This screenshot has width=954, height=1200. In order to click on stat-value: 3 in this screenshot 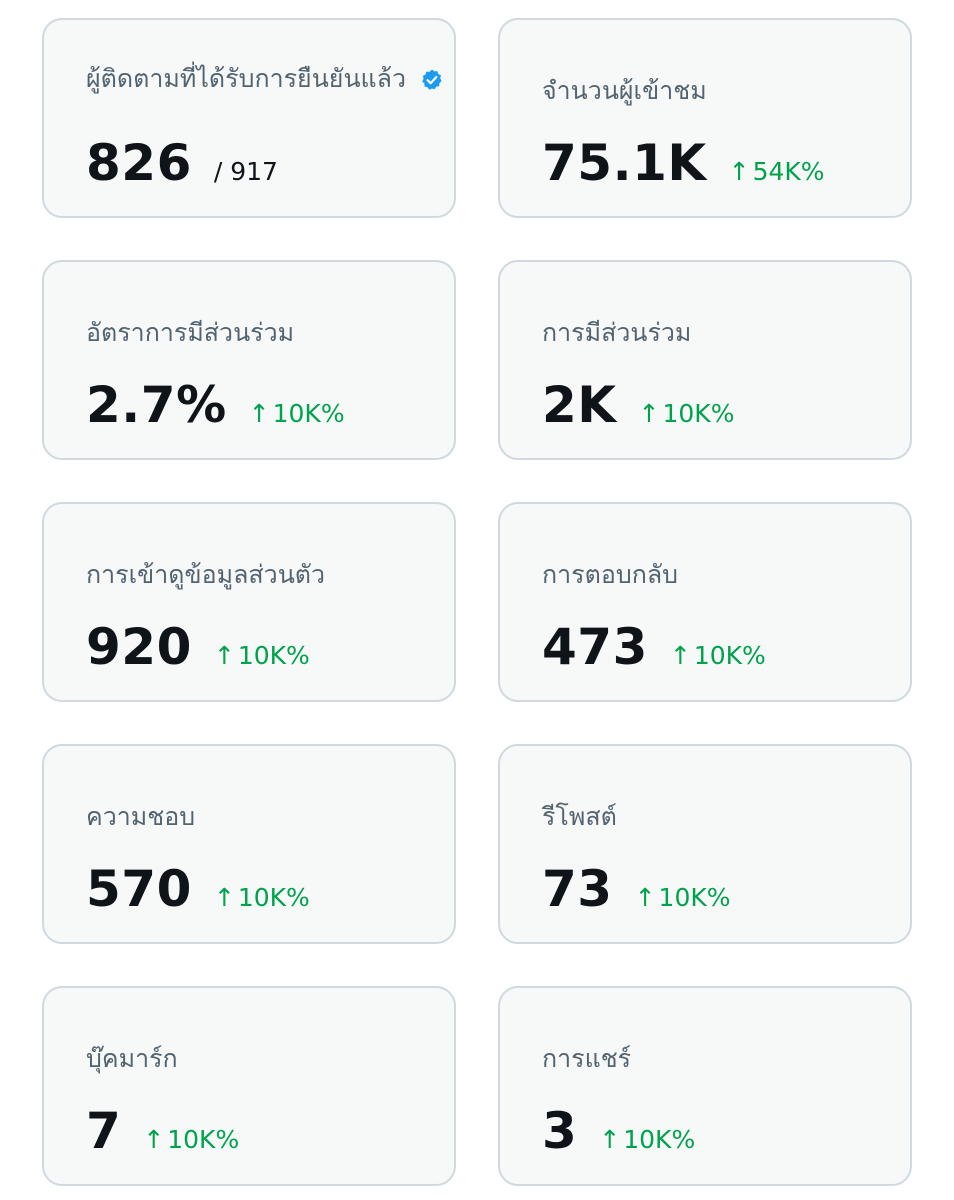, I will do `click(560, 1131)`.